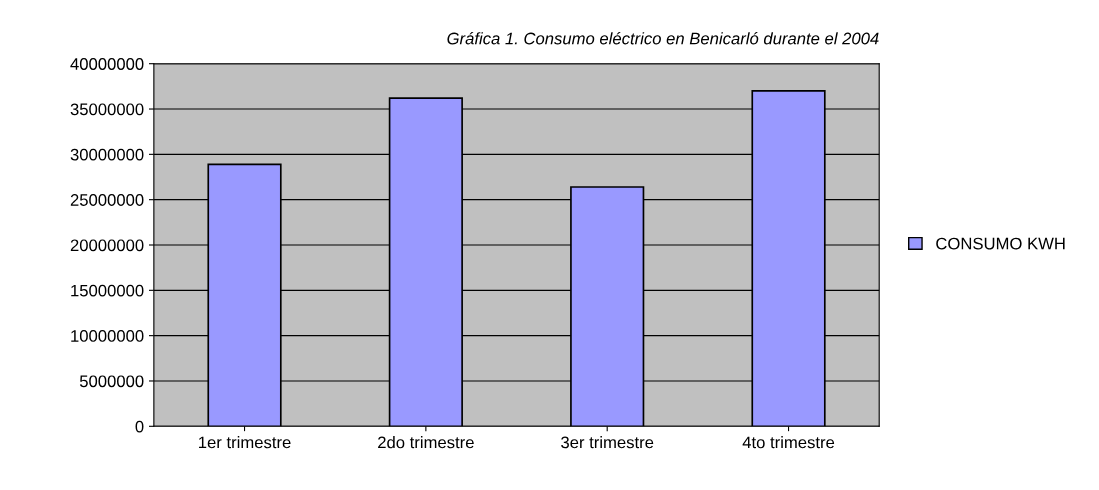  I want to click on y-tick-label: 5000000, so click(111, 381).